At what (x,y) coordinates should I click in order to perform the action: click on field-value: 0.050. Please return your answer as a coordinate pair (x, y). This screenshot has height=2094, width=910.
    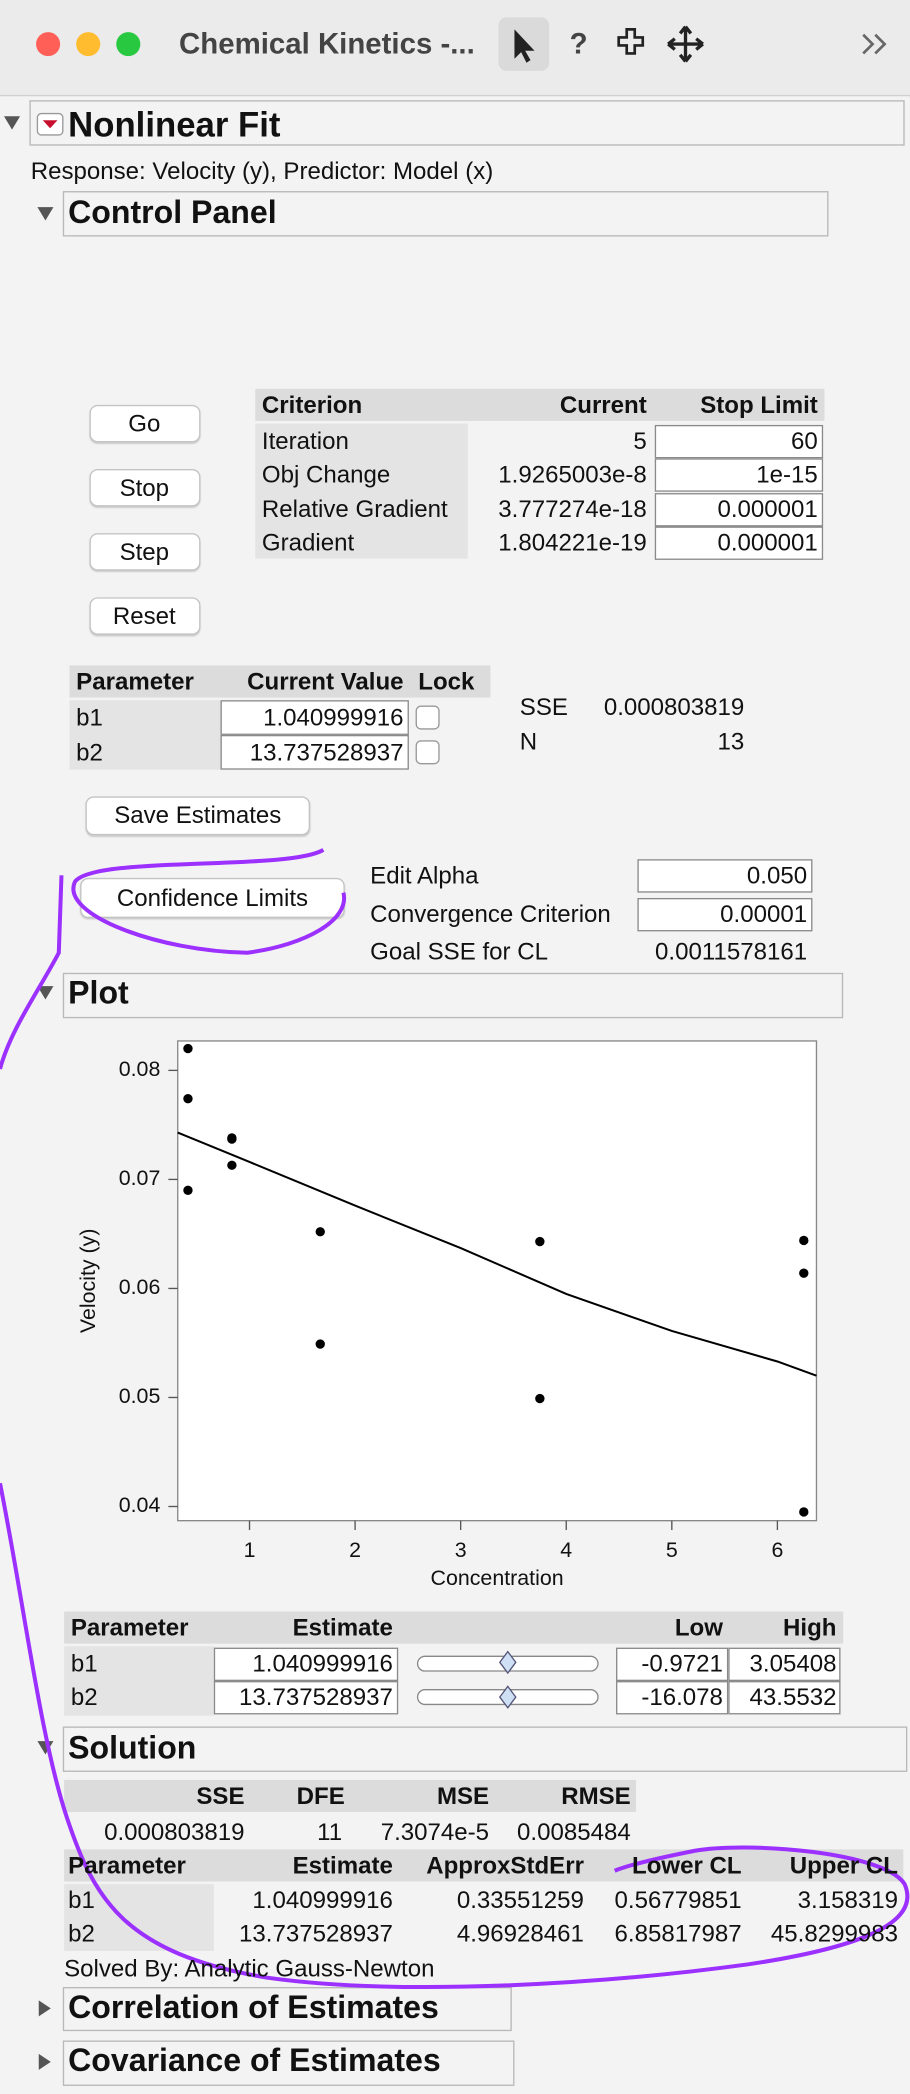
    Looking at the image, I should click on (777, 875).